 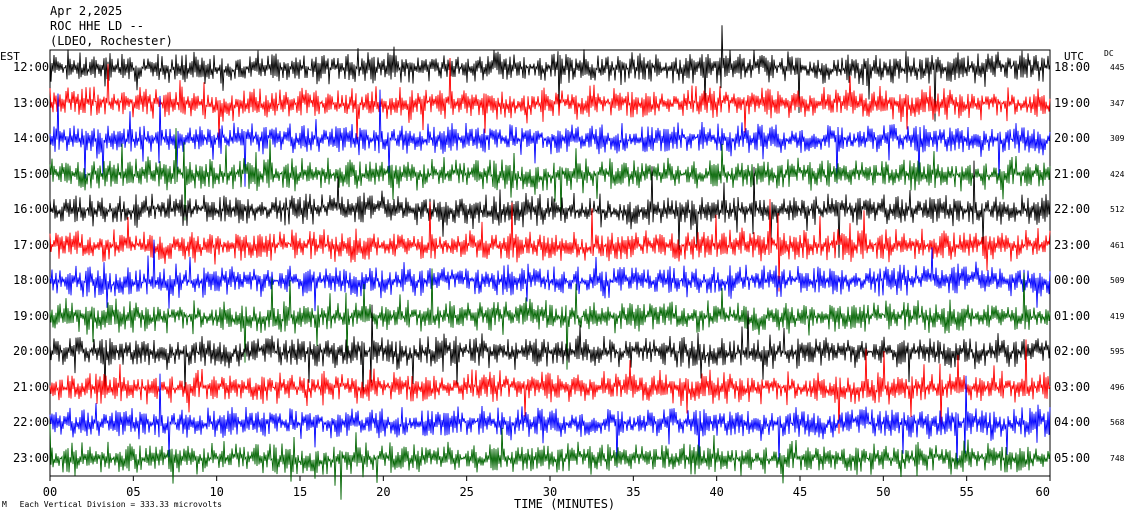 What do you see at coordinates (31, 138) in the screenshot?
I see `est-label: 14:00` at bounding box center [31, 138].